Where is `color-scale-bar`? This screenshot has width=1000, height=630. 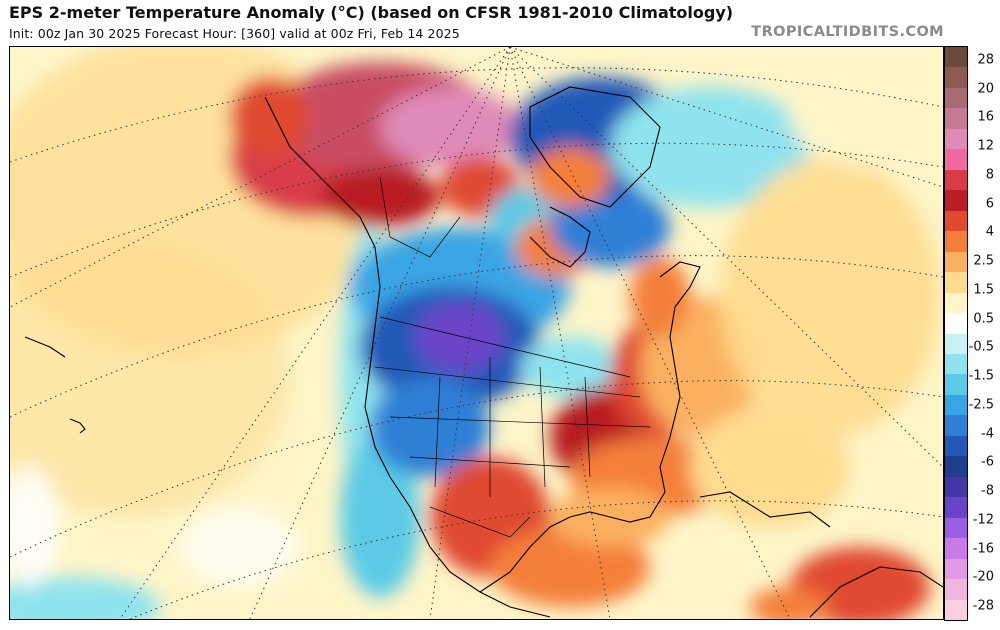
color-scale-bar is located at coordinates (956, 333).